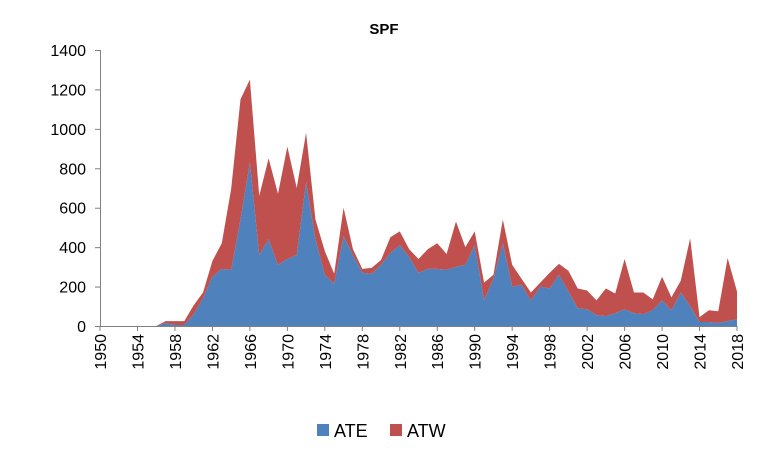 The width and height of the screenshot is (770, 465). I want to click on x-tick-label: 2002, so click(588, 352).